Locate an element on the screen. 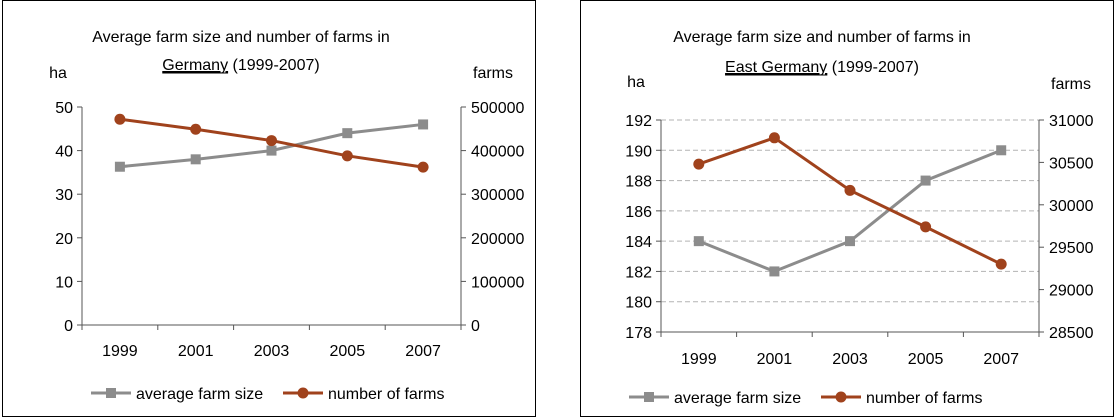 This screenshot has height=419, width=1120. c0-category-label: 2001 is located at coordinates (196, 351).